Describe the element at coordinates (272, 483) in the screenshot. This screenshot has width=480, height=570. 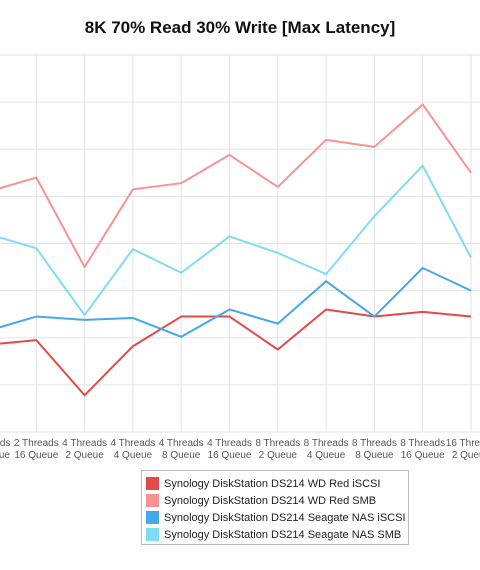
I see `legend-label: Synology DiskStation DS214 WD Red iSCSI` at that location.